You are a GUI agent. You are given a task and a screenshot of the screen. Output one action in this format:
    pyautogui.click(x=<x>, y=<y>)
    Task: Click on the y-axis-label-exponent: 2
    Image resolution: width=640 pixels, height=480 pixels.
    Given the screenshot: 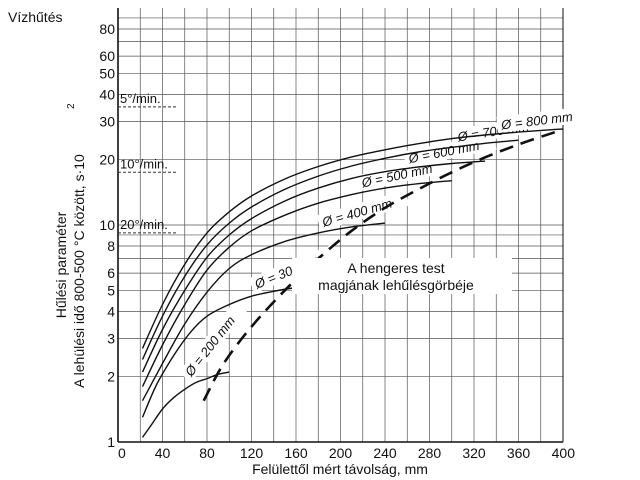 What is the action you would take?
    pyautogui.click(x=71, y=106)
    